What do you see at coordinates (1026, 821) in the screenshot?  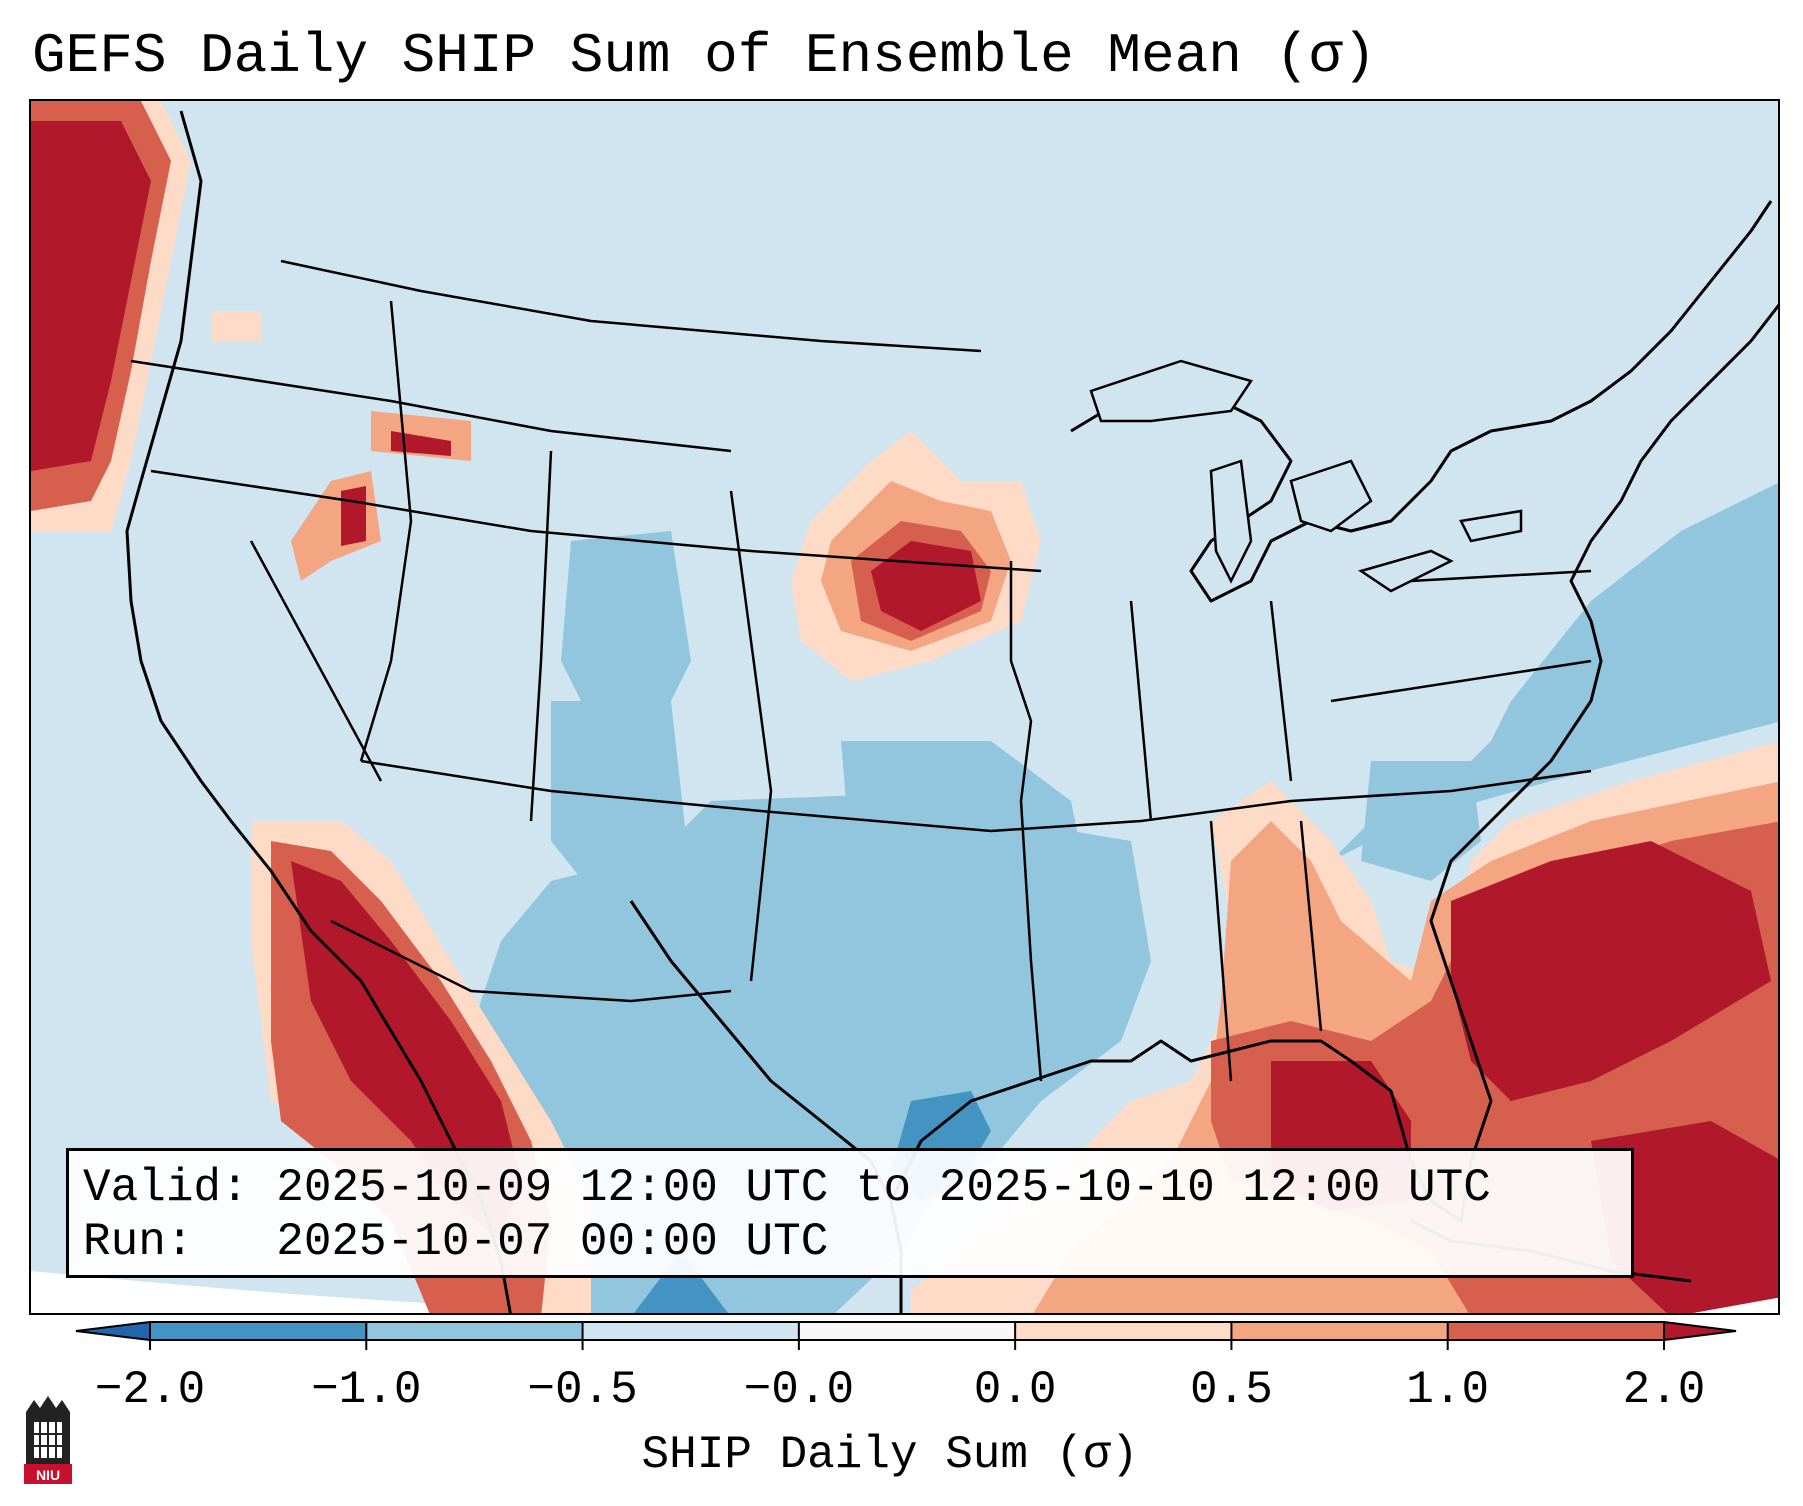 I see `mississippi-river` at bounding box center [1026, 821].